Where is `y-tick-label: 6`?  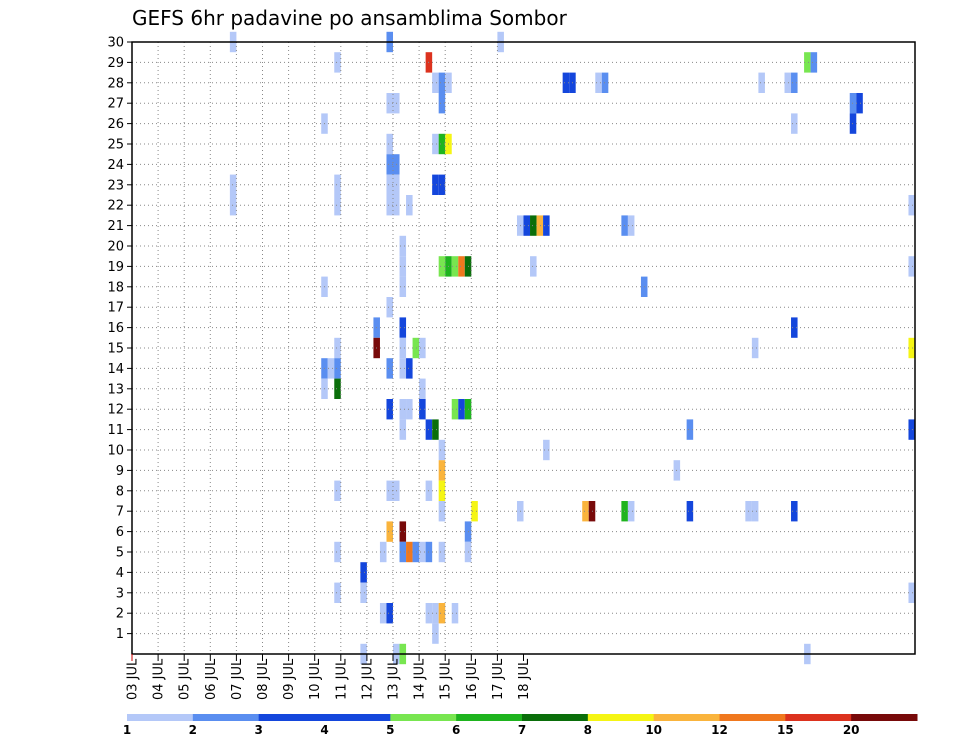 y-tick-label: 6 is located at coordinates (120, 532).